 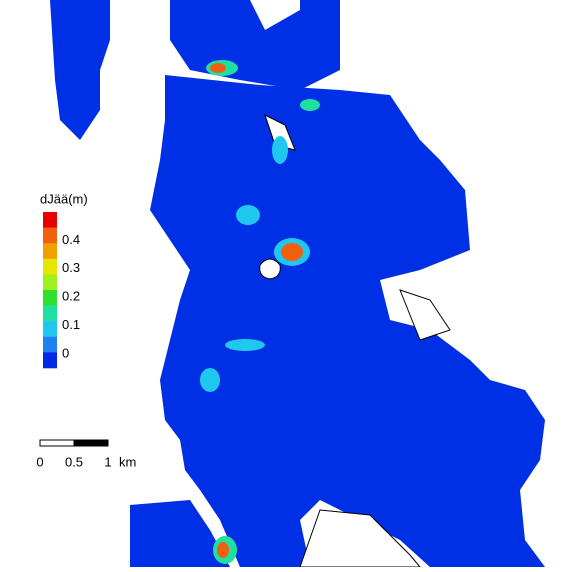 What do you see at coordinates (71, 267) in the screenshot?
I see `legend-label: 0.3` at bounding box center [71, 267].